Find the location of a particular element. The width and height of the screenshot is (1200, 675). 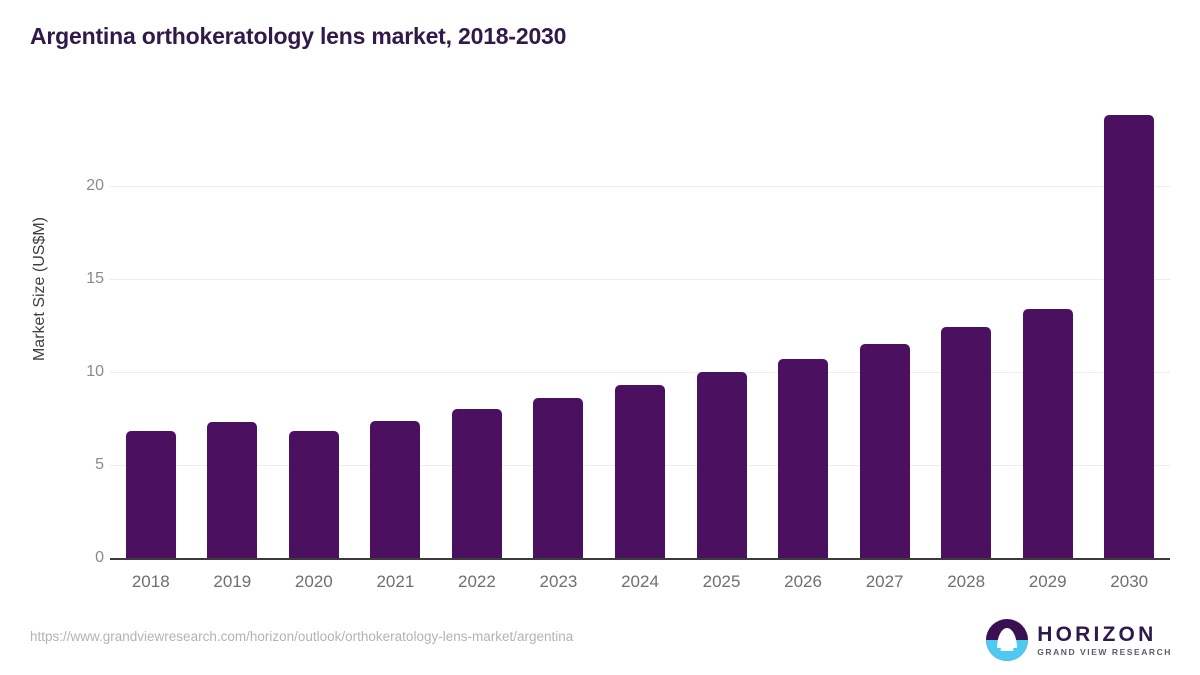

bar-2025 is located at coordinates (721, 464).